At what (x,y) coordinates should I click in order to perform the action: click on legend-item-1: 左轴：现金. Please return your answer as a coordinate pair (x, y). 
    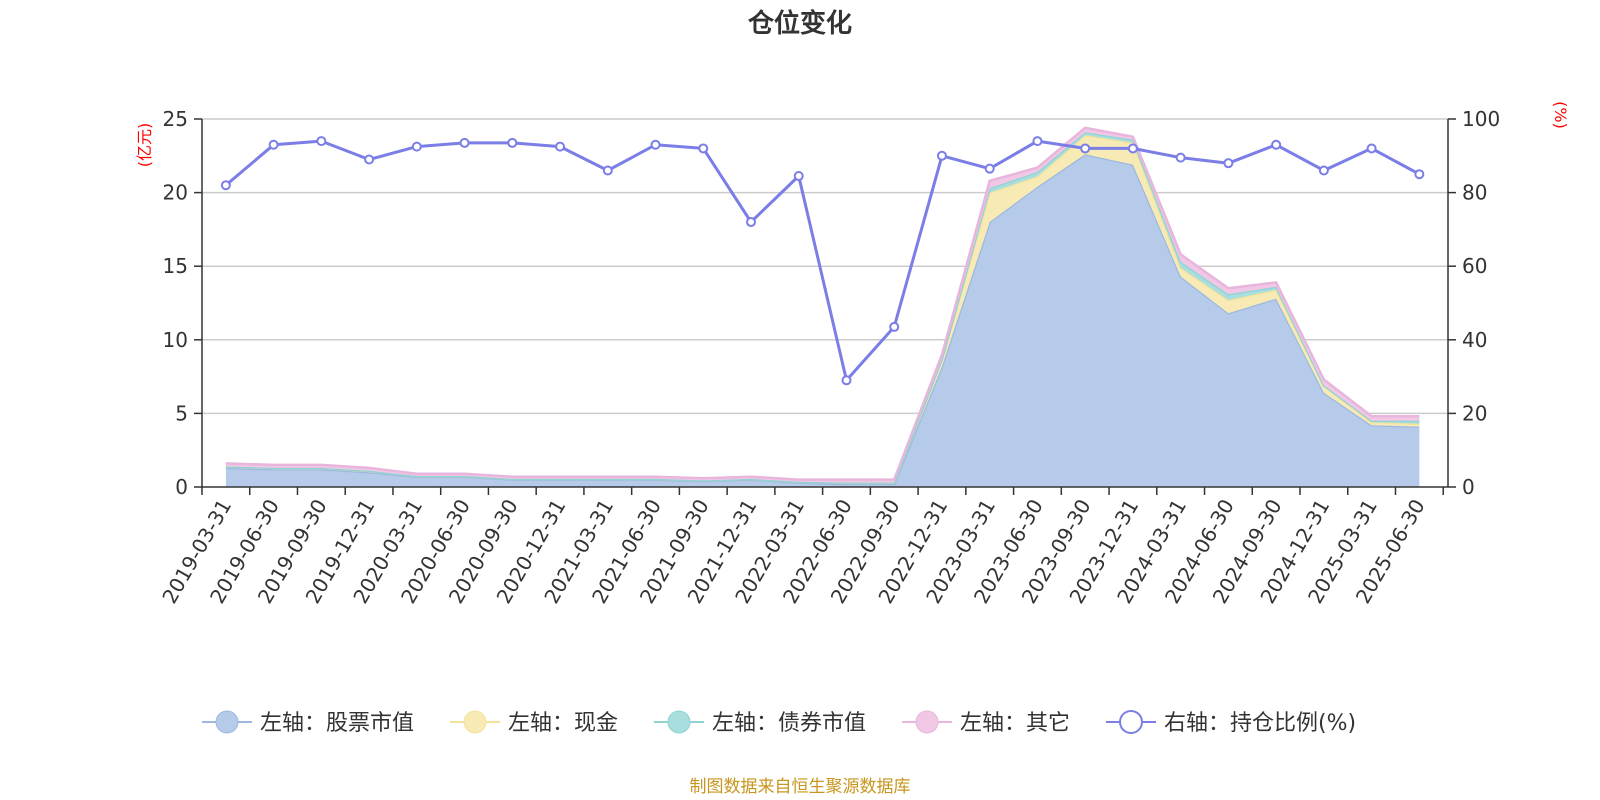
    Looking at the image, I should click on (534, 723).